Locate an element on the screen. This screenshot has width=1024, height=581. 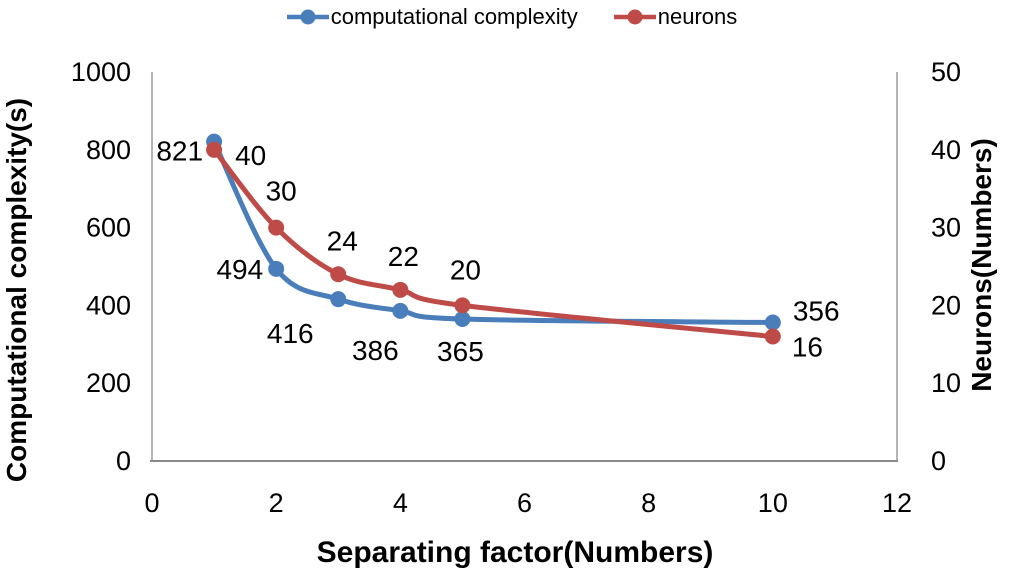
chart-legend: computational complexity neurons is located at coordinates (512, 17).